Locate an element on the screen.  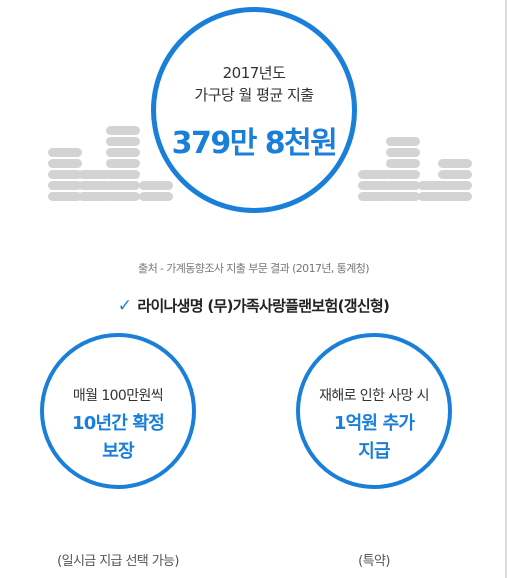
benefit-highlight: 10년간 확정 is located at coordinates (118, 423).